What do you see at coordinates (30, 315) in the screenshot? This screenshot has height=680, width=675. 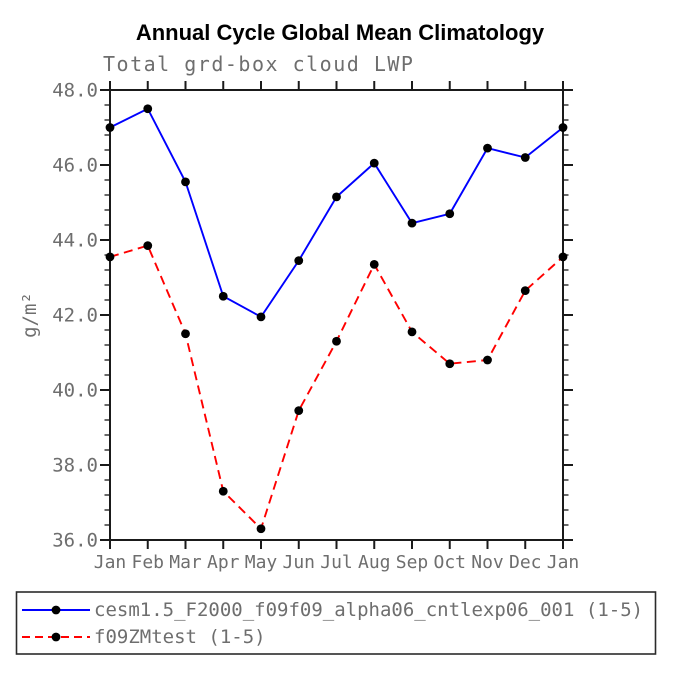 I see `y-axis-label: g/m²` at bounding box center [30, 315].